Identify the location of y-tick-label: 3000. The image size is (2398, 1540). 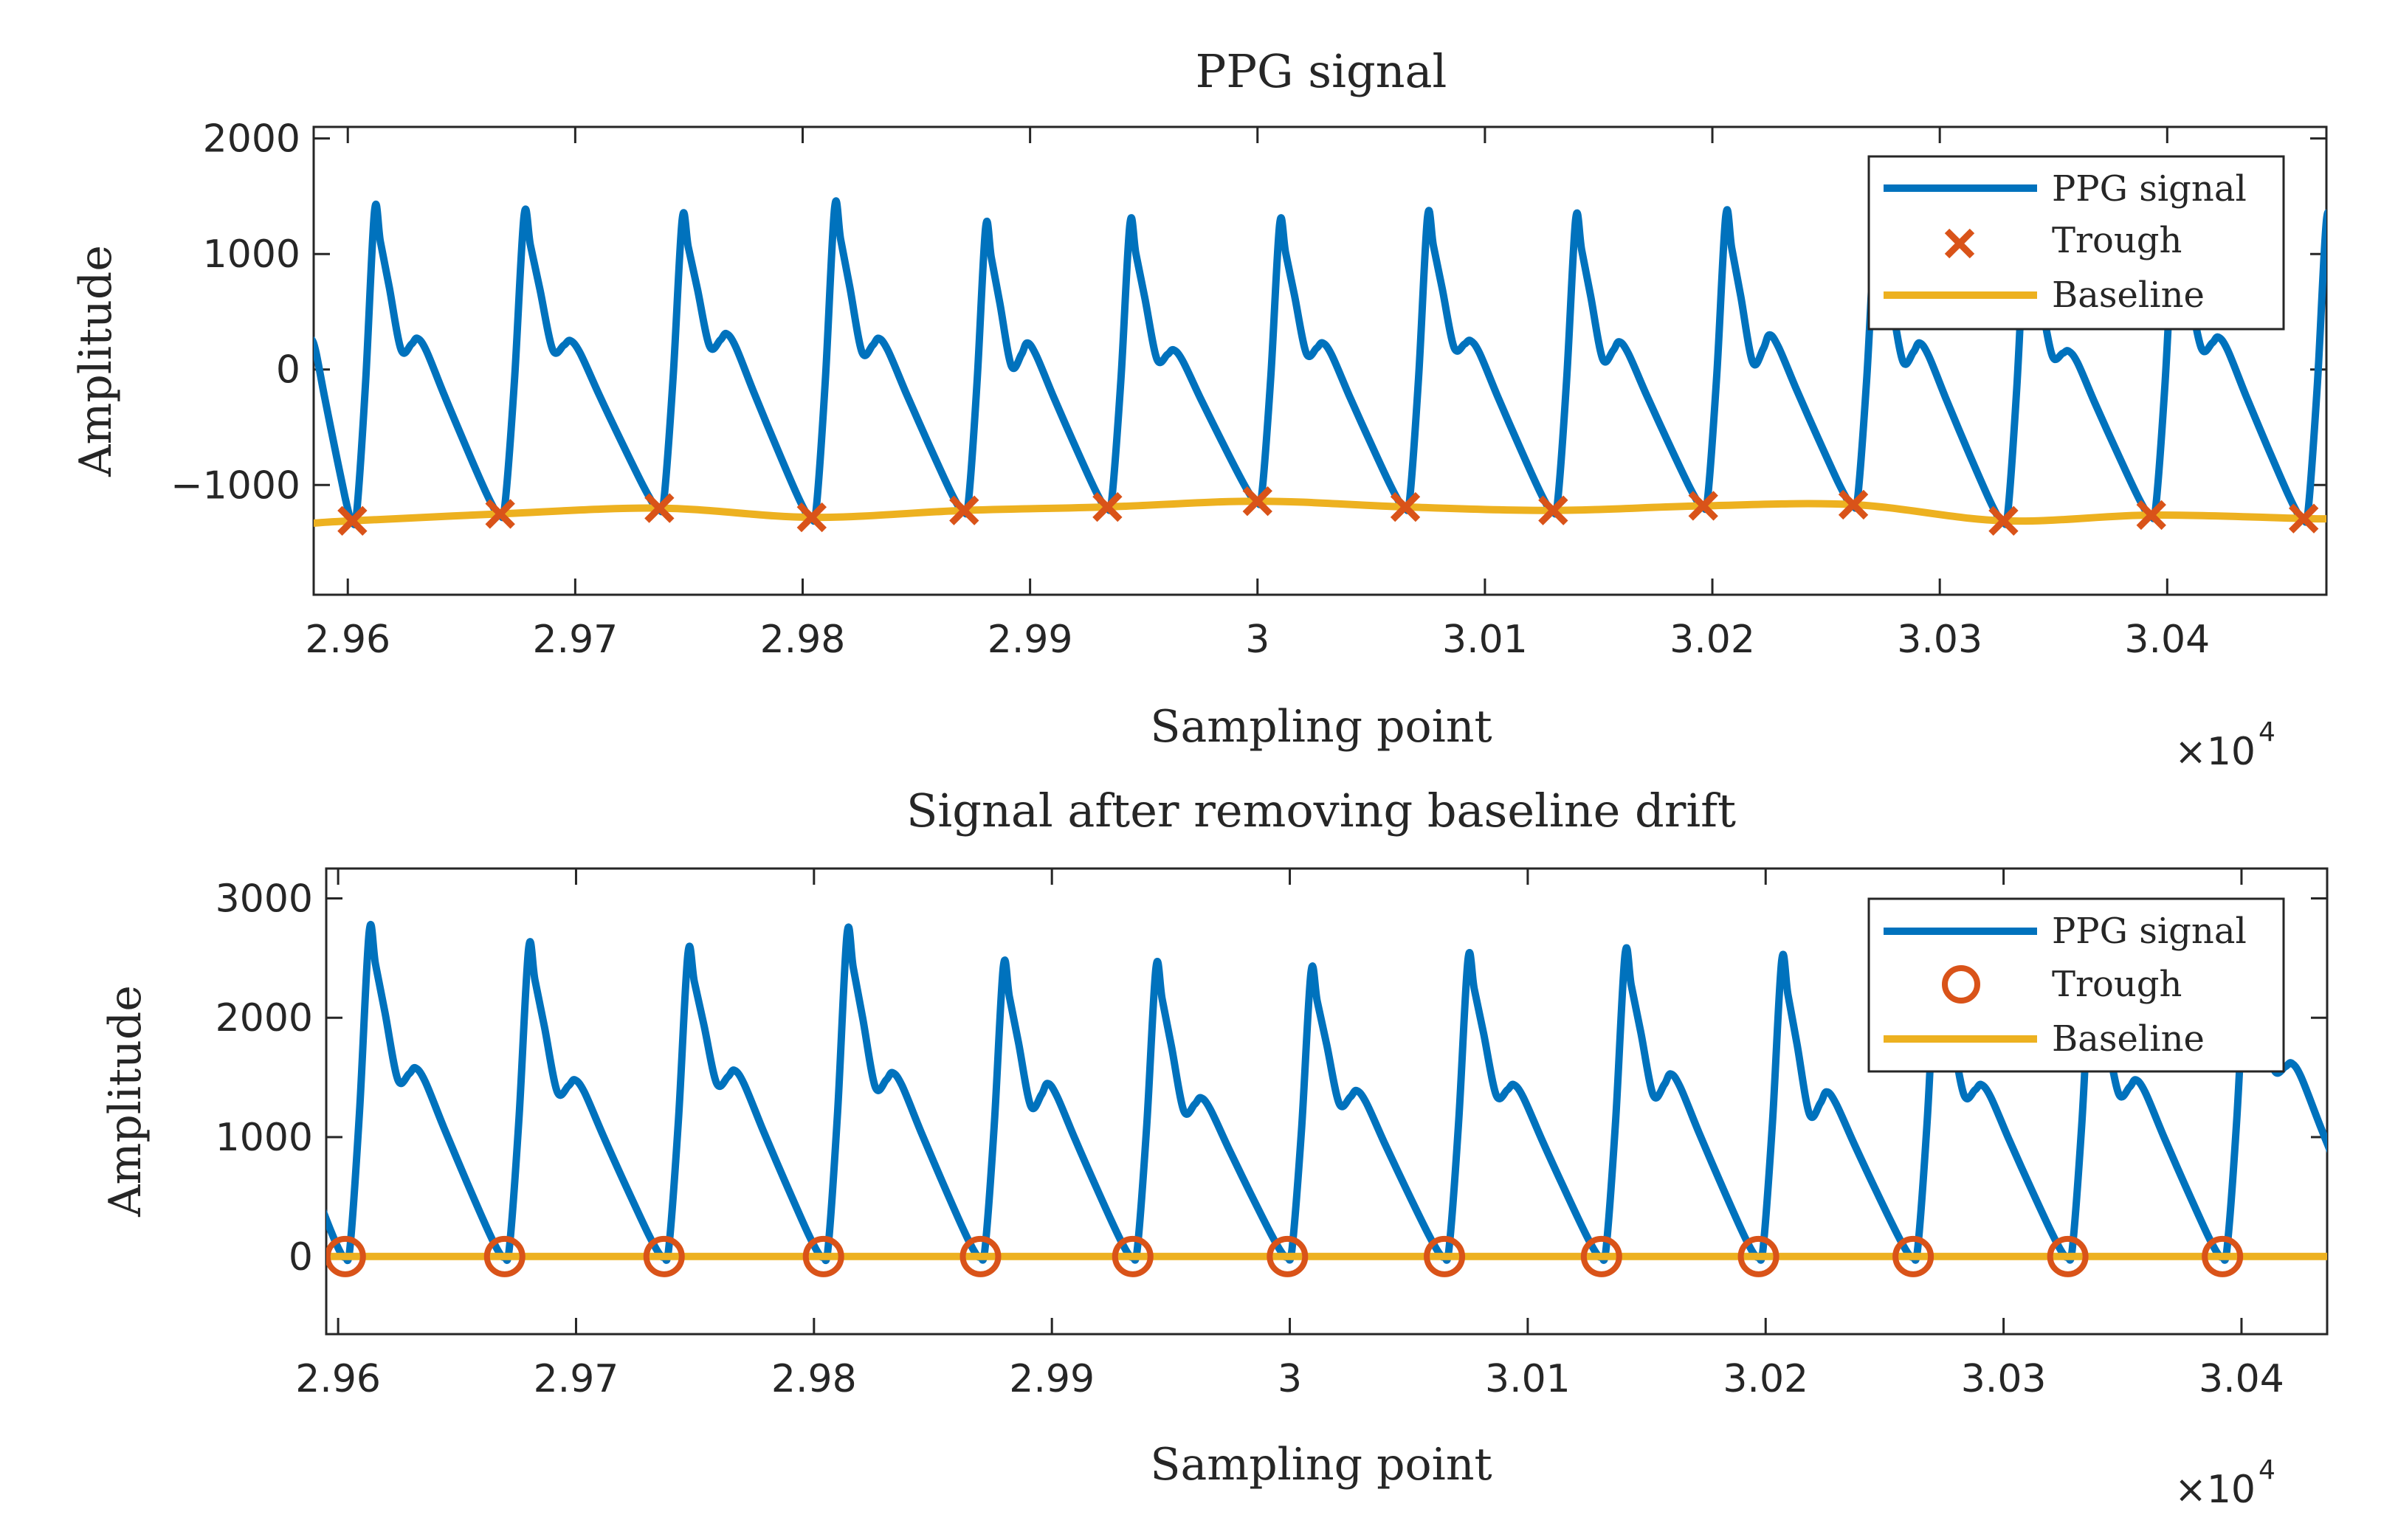
(264, 899).